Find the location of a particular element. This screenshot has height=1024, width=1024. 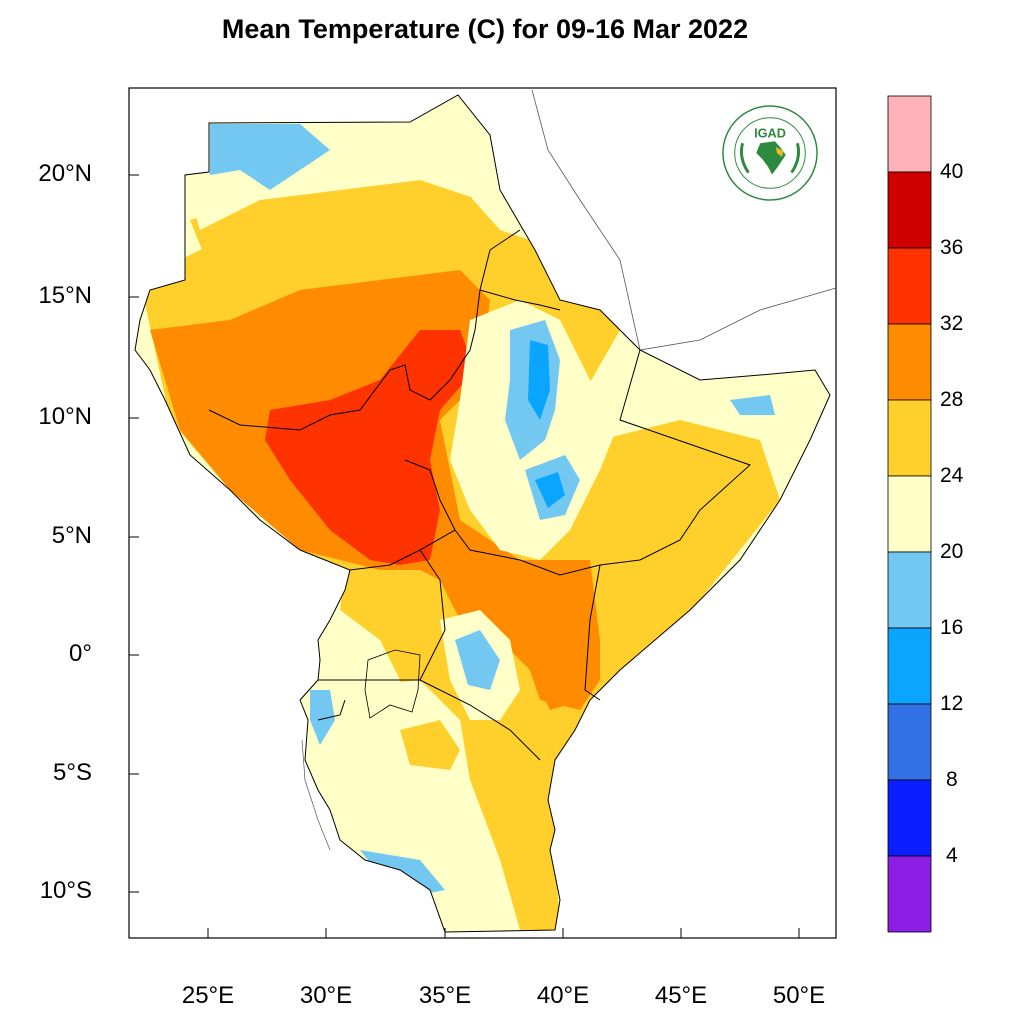

lon-label-35e: 35°E is located at coordinates (445, 995).